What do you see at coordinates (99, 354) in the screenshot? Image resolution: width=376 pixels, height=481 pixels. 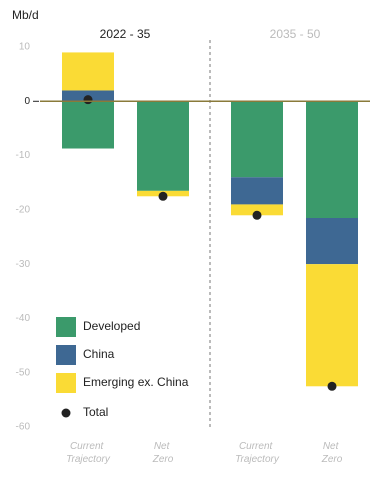 I see `legend-label: China` at bounding box center [99, 354].